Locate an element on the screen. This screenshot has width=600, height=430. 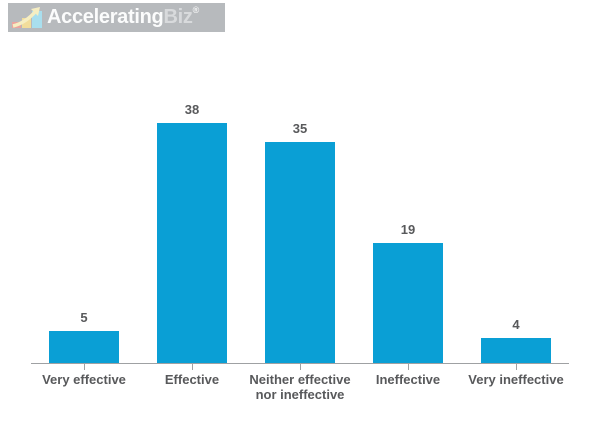
x-axis-category-label: Ineffective is located at coordinates (408, 379).